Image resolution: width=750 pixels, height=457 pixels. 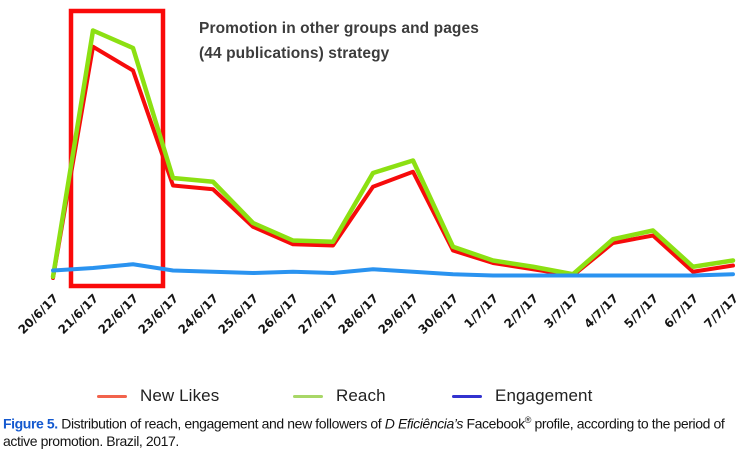 I want to click on legend-swatch-new-likes, so click(x=112, y=396).